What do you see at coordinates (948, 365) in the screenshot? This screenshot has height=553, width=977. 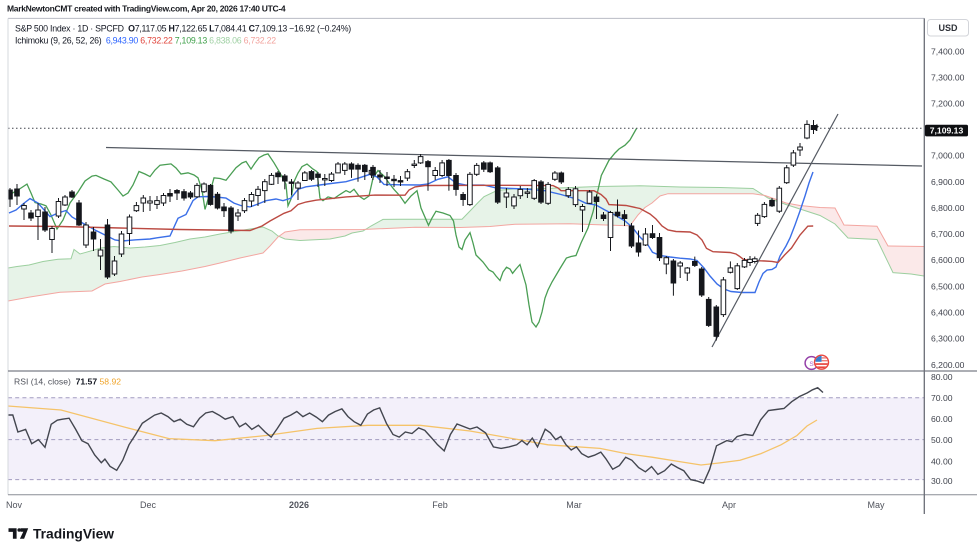 I see `svg-text: 6,200.00` at bounding box center [948, 365].